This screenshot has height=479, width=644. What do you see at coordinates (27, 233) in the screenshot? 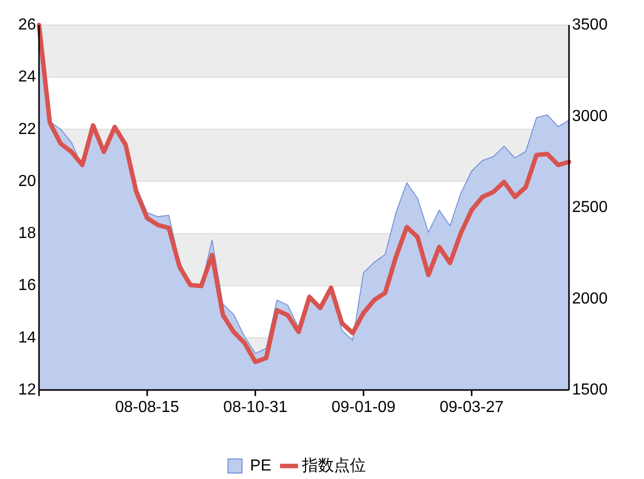
I see `y-tick-label: 18` at bounding box center [27, 233].